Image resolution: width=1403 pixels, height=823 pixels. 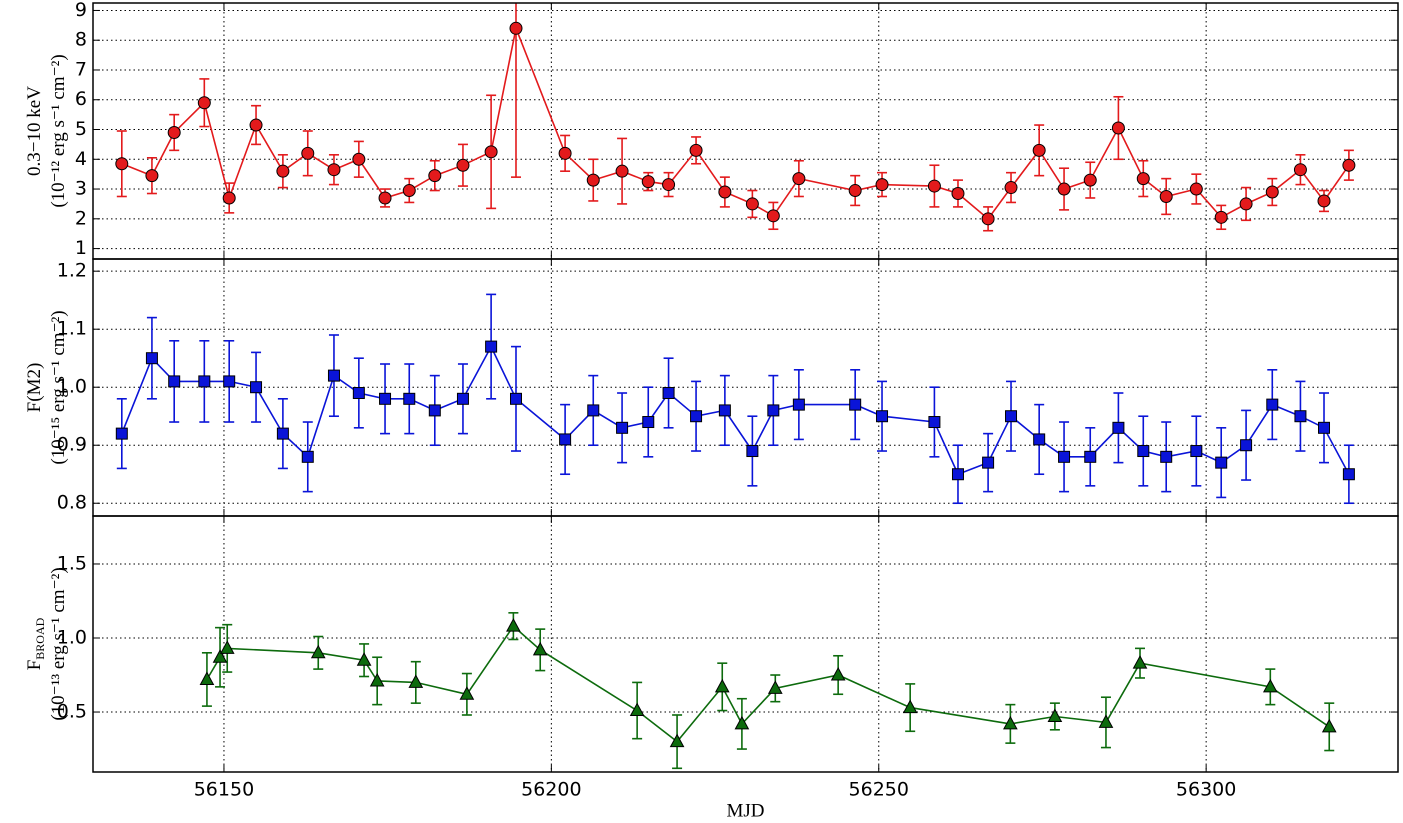 I want to click on y-axis-label: 0.3−10 keV (10⁻¹² erg s⁻¹ cm⁻²), so click(x=46, y=130).